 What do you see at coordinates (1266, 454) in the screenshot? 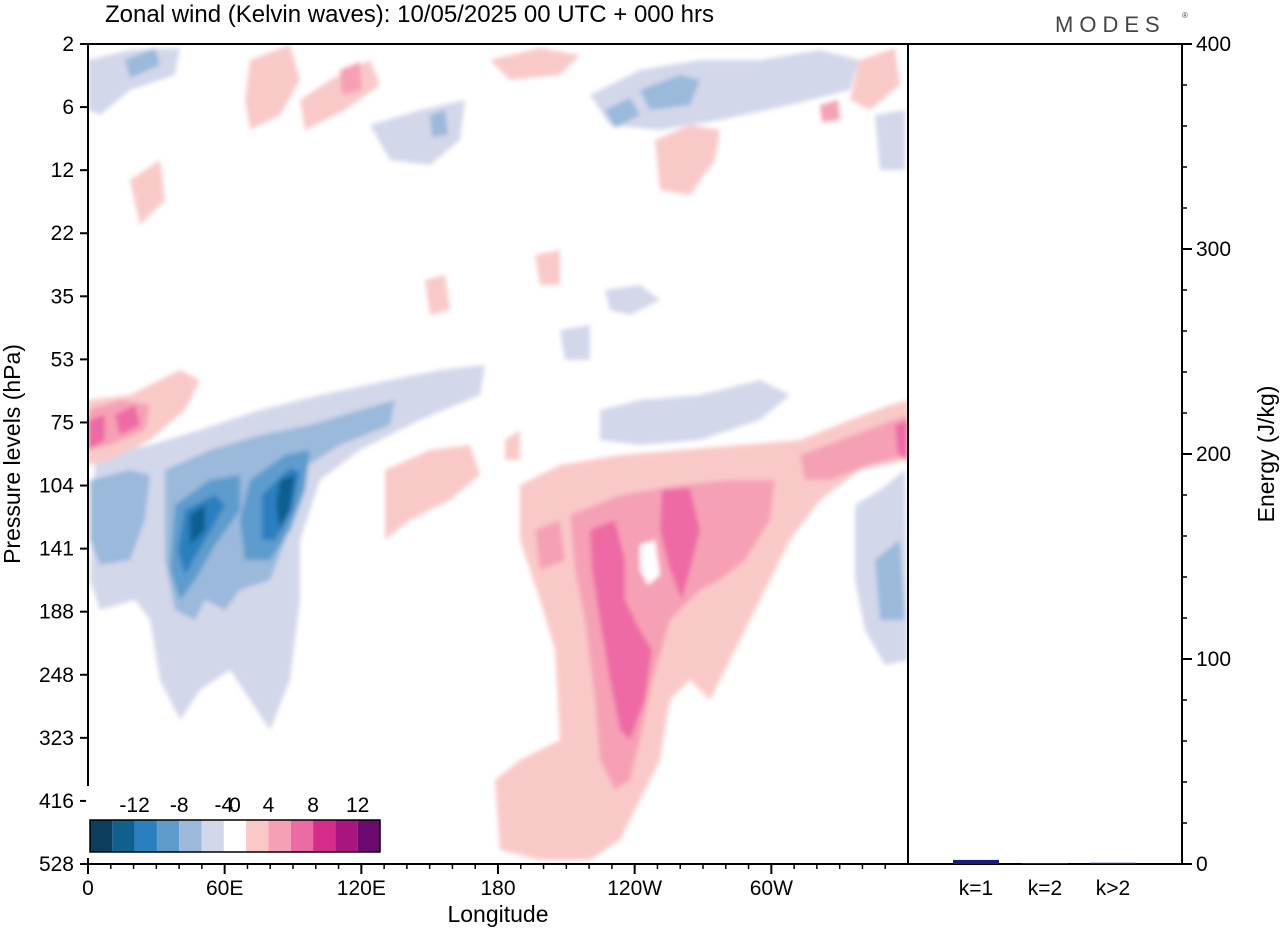
I see `energy-axis-label: Energy (J/kg)` at bounding box center [1266, 454].